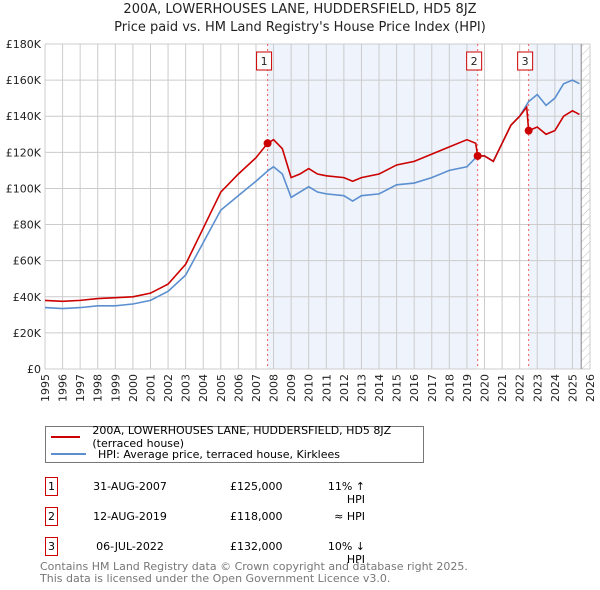 The image size is (600, 590). I want to click on forecast-hatch, so click(585, 206).